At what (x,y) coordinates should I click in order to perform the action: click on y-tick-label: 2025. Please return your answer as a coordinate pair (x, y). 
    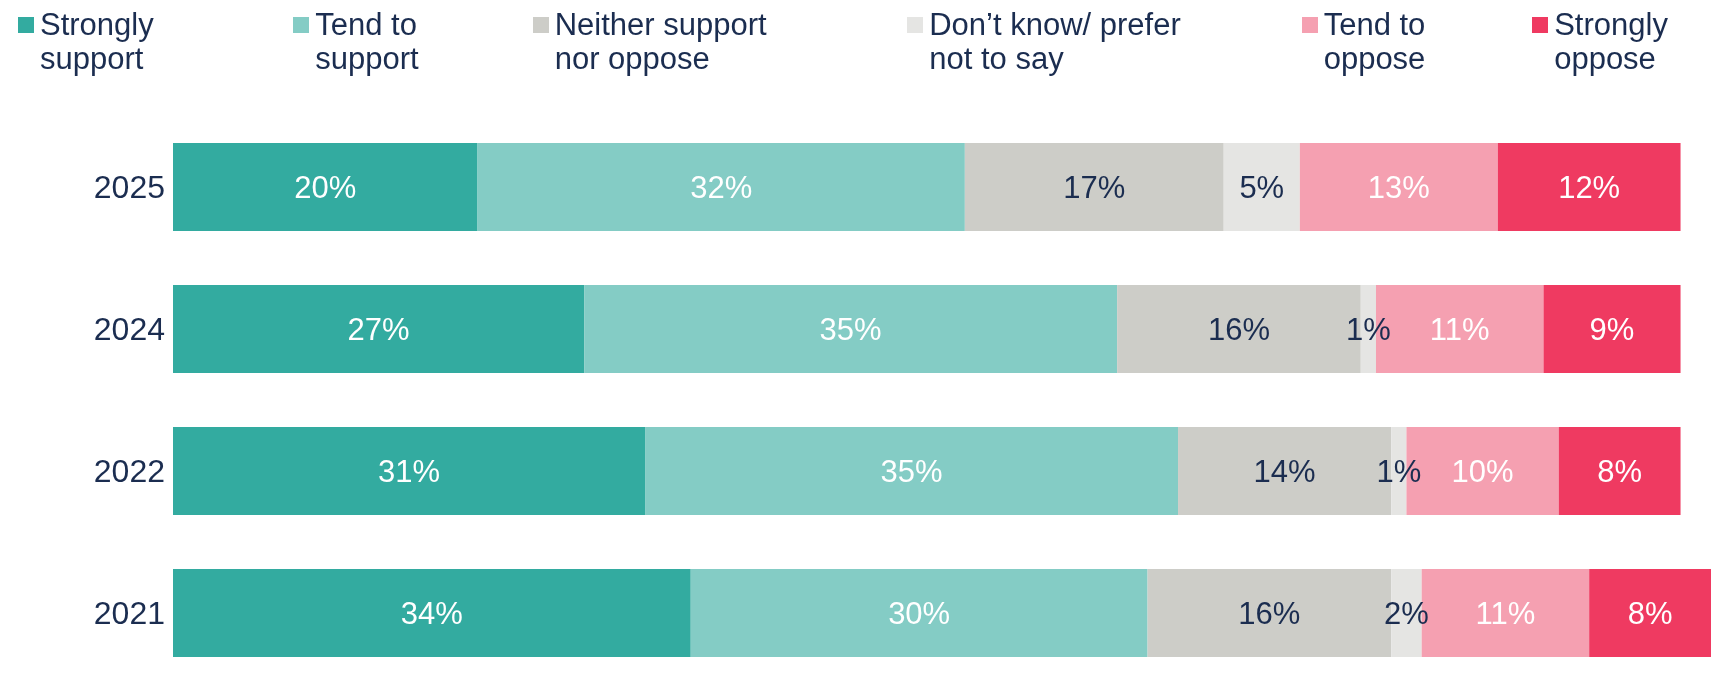
    Looking at the image, I should click on (129, 187).